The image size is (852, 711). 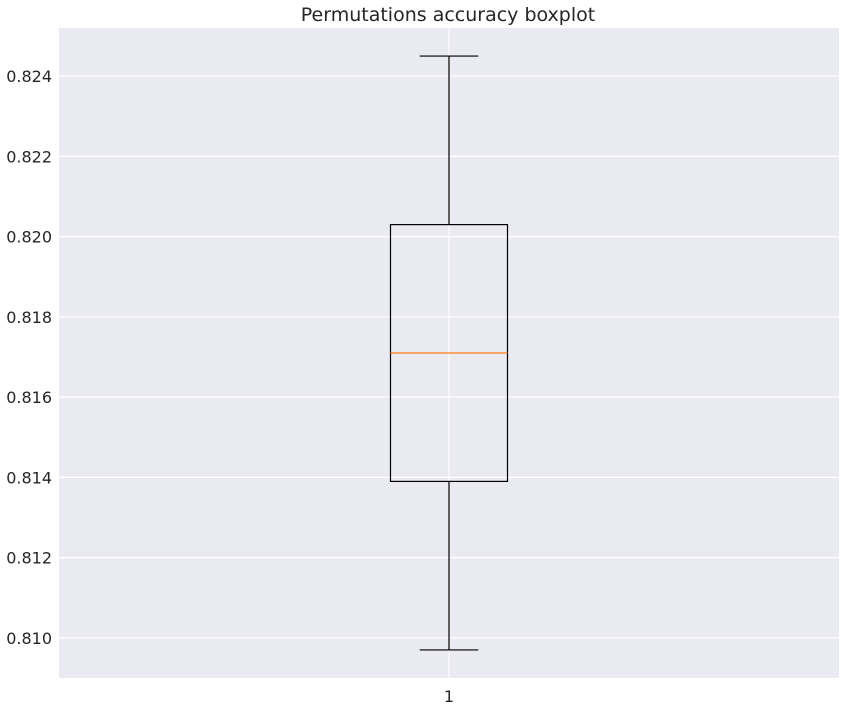 I want to click on y-tick-label: 0.822, so click(x=29, y=156).